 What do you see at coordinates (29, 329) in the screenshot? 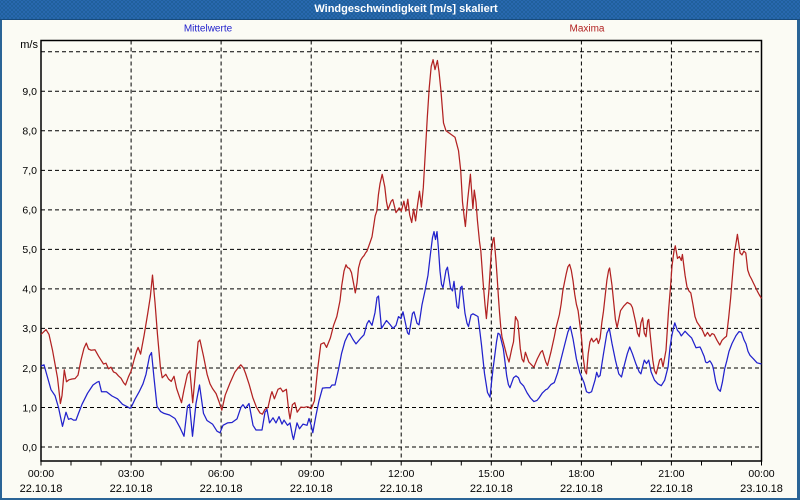
I see `svg-text: 3,0` at bounding box center [29, 329].